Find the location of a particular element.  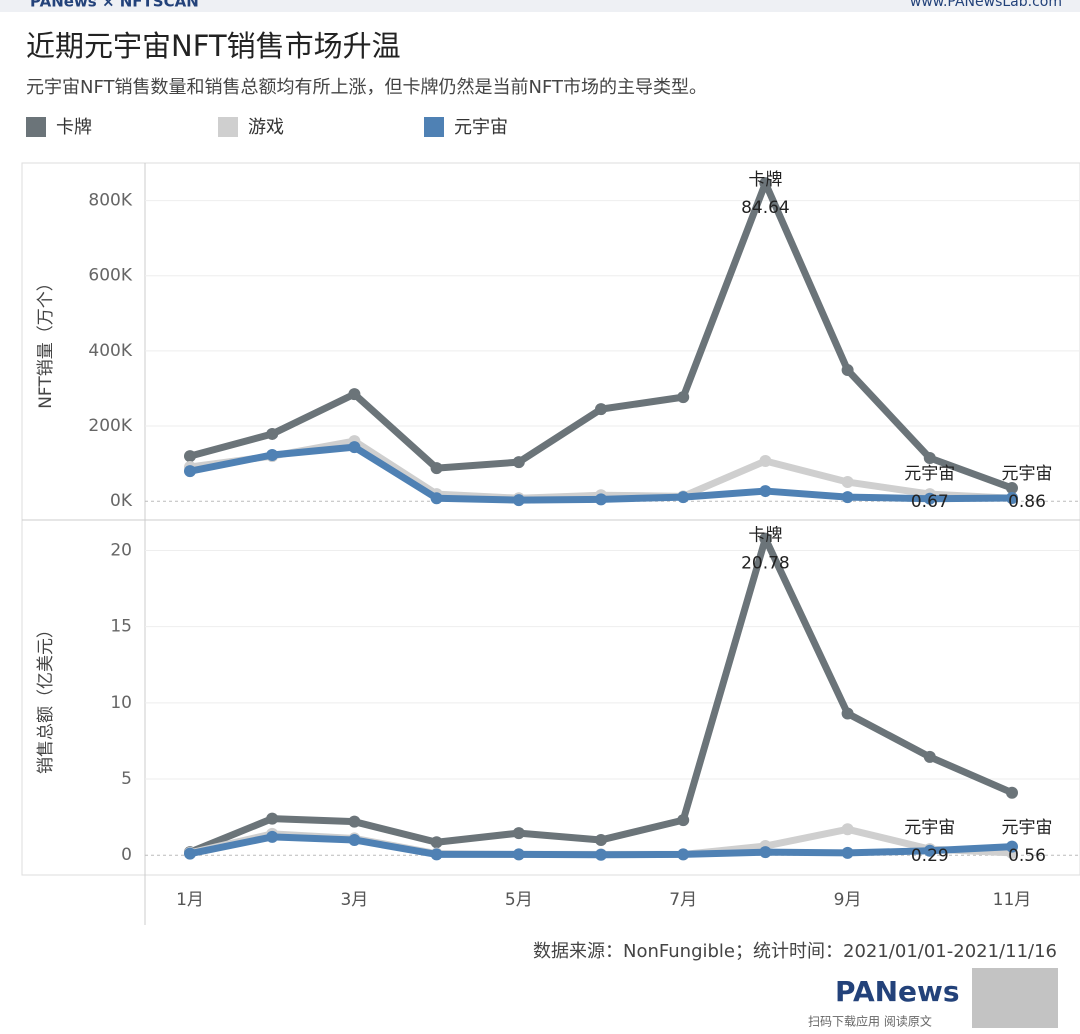

chart-title: 近期元宇宙NFT销售市场升温 is located at coordinates (213, 46).